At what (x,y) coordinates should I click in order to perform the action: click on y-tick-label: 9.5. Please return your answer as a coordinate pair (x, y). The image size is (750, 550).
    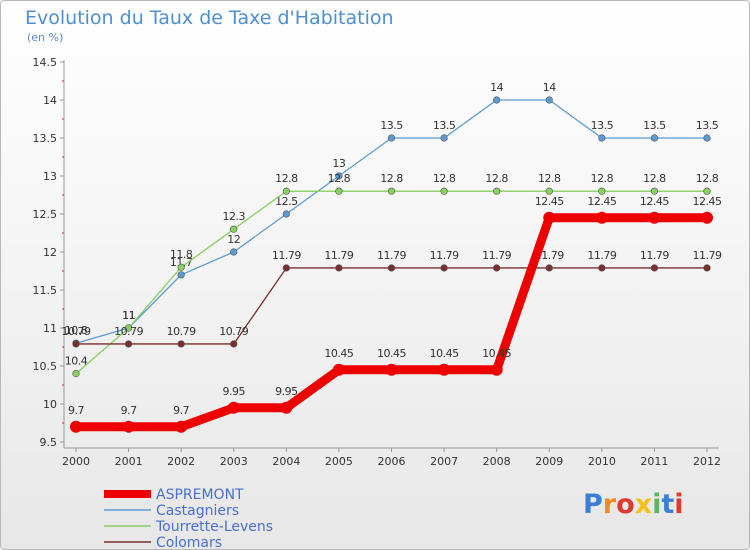
    Looking at the image, I should click on (49, 442).